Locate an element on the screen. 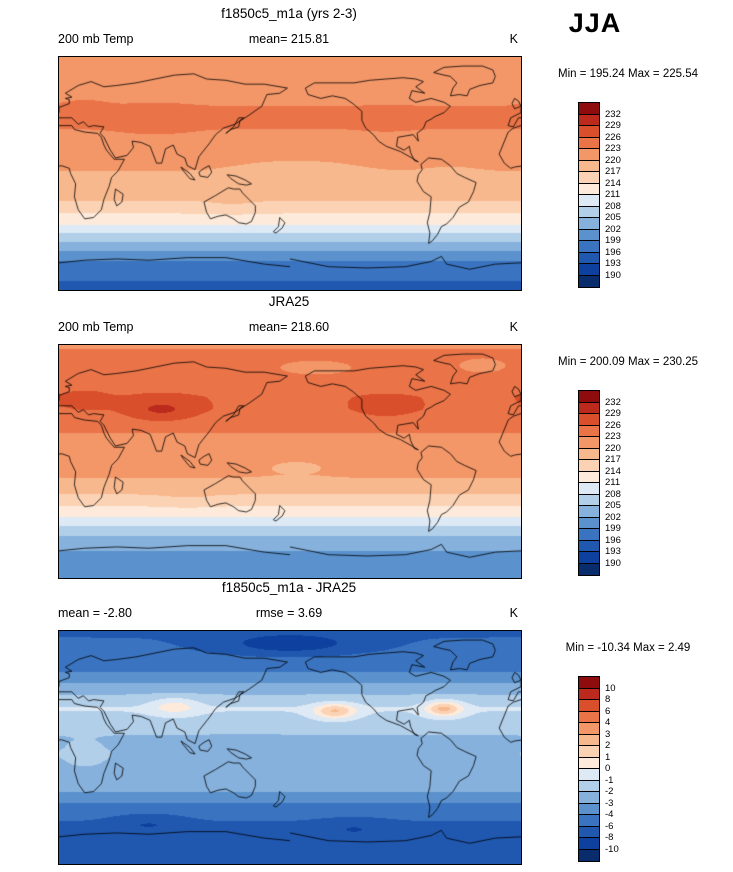 The image size is (733, 872). colorbar-tick-label: 3 is located at coordinates (608, 734).